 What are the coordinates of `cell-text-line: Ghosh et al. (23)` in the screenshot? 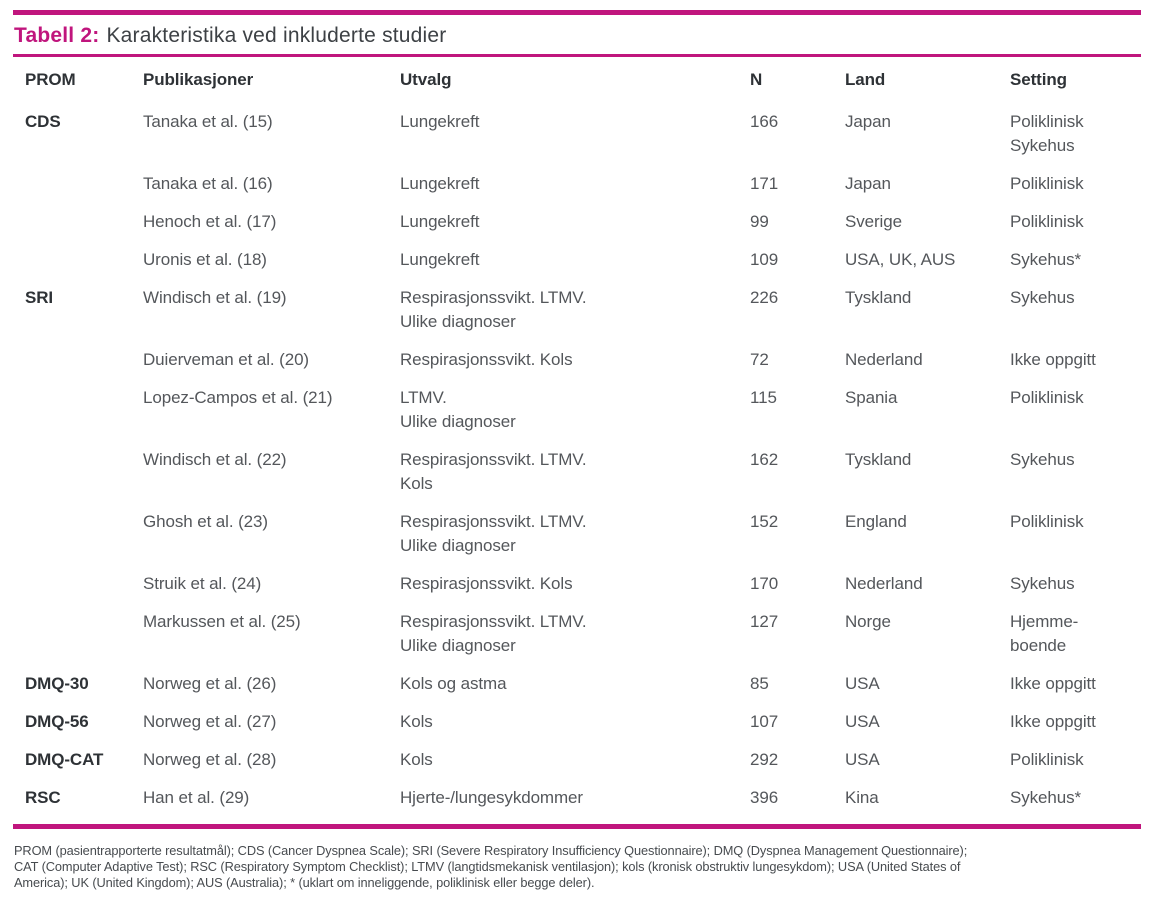 It's located at (205, 521).